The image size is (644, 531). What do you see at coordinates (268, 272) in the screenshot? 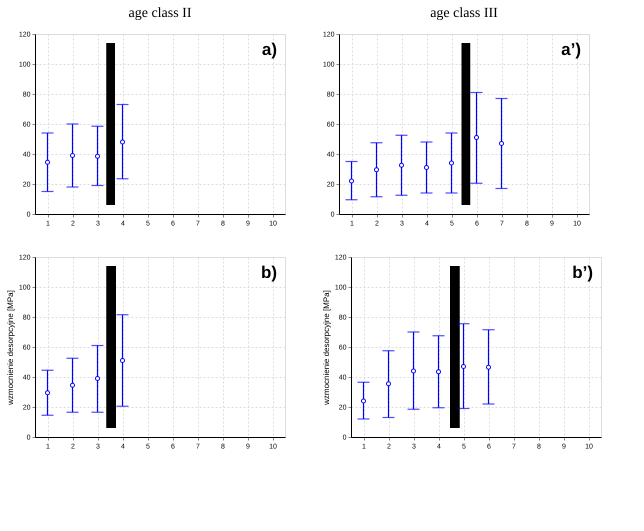
I see `annotation: b)` at bounding box center [268, 272].